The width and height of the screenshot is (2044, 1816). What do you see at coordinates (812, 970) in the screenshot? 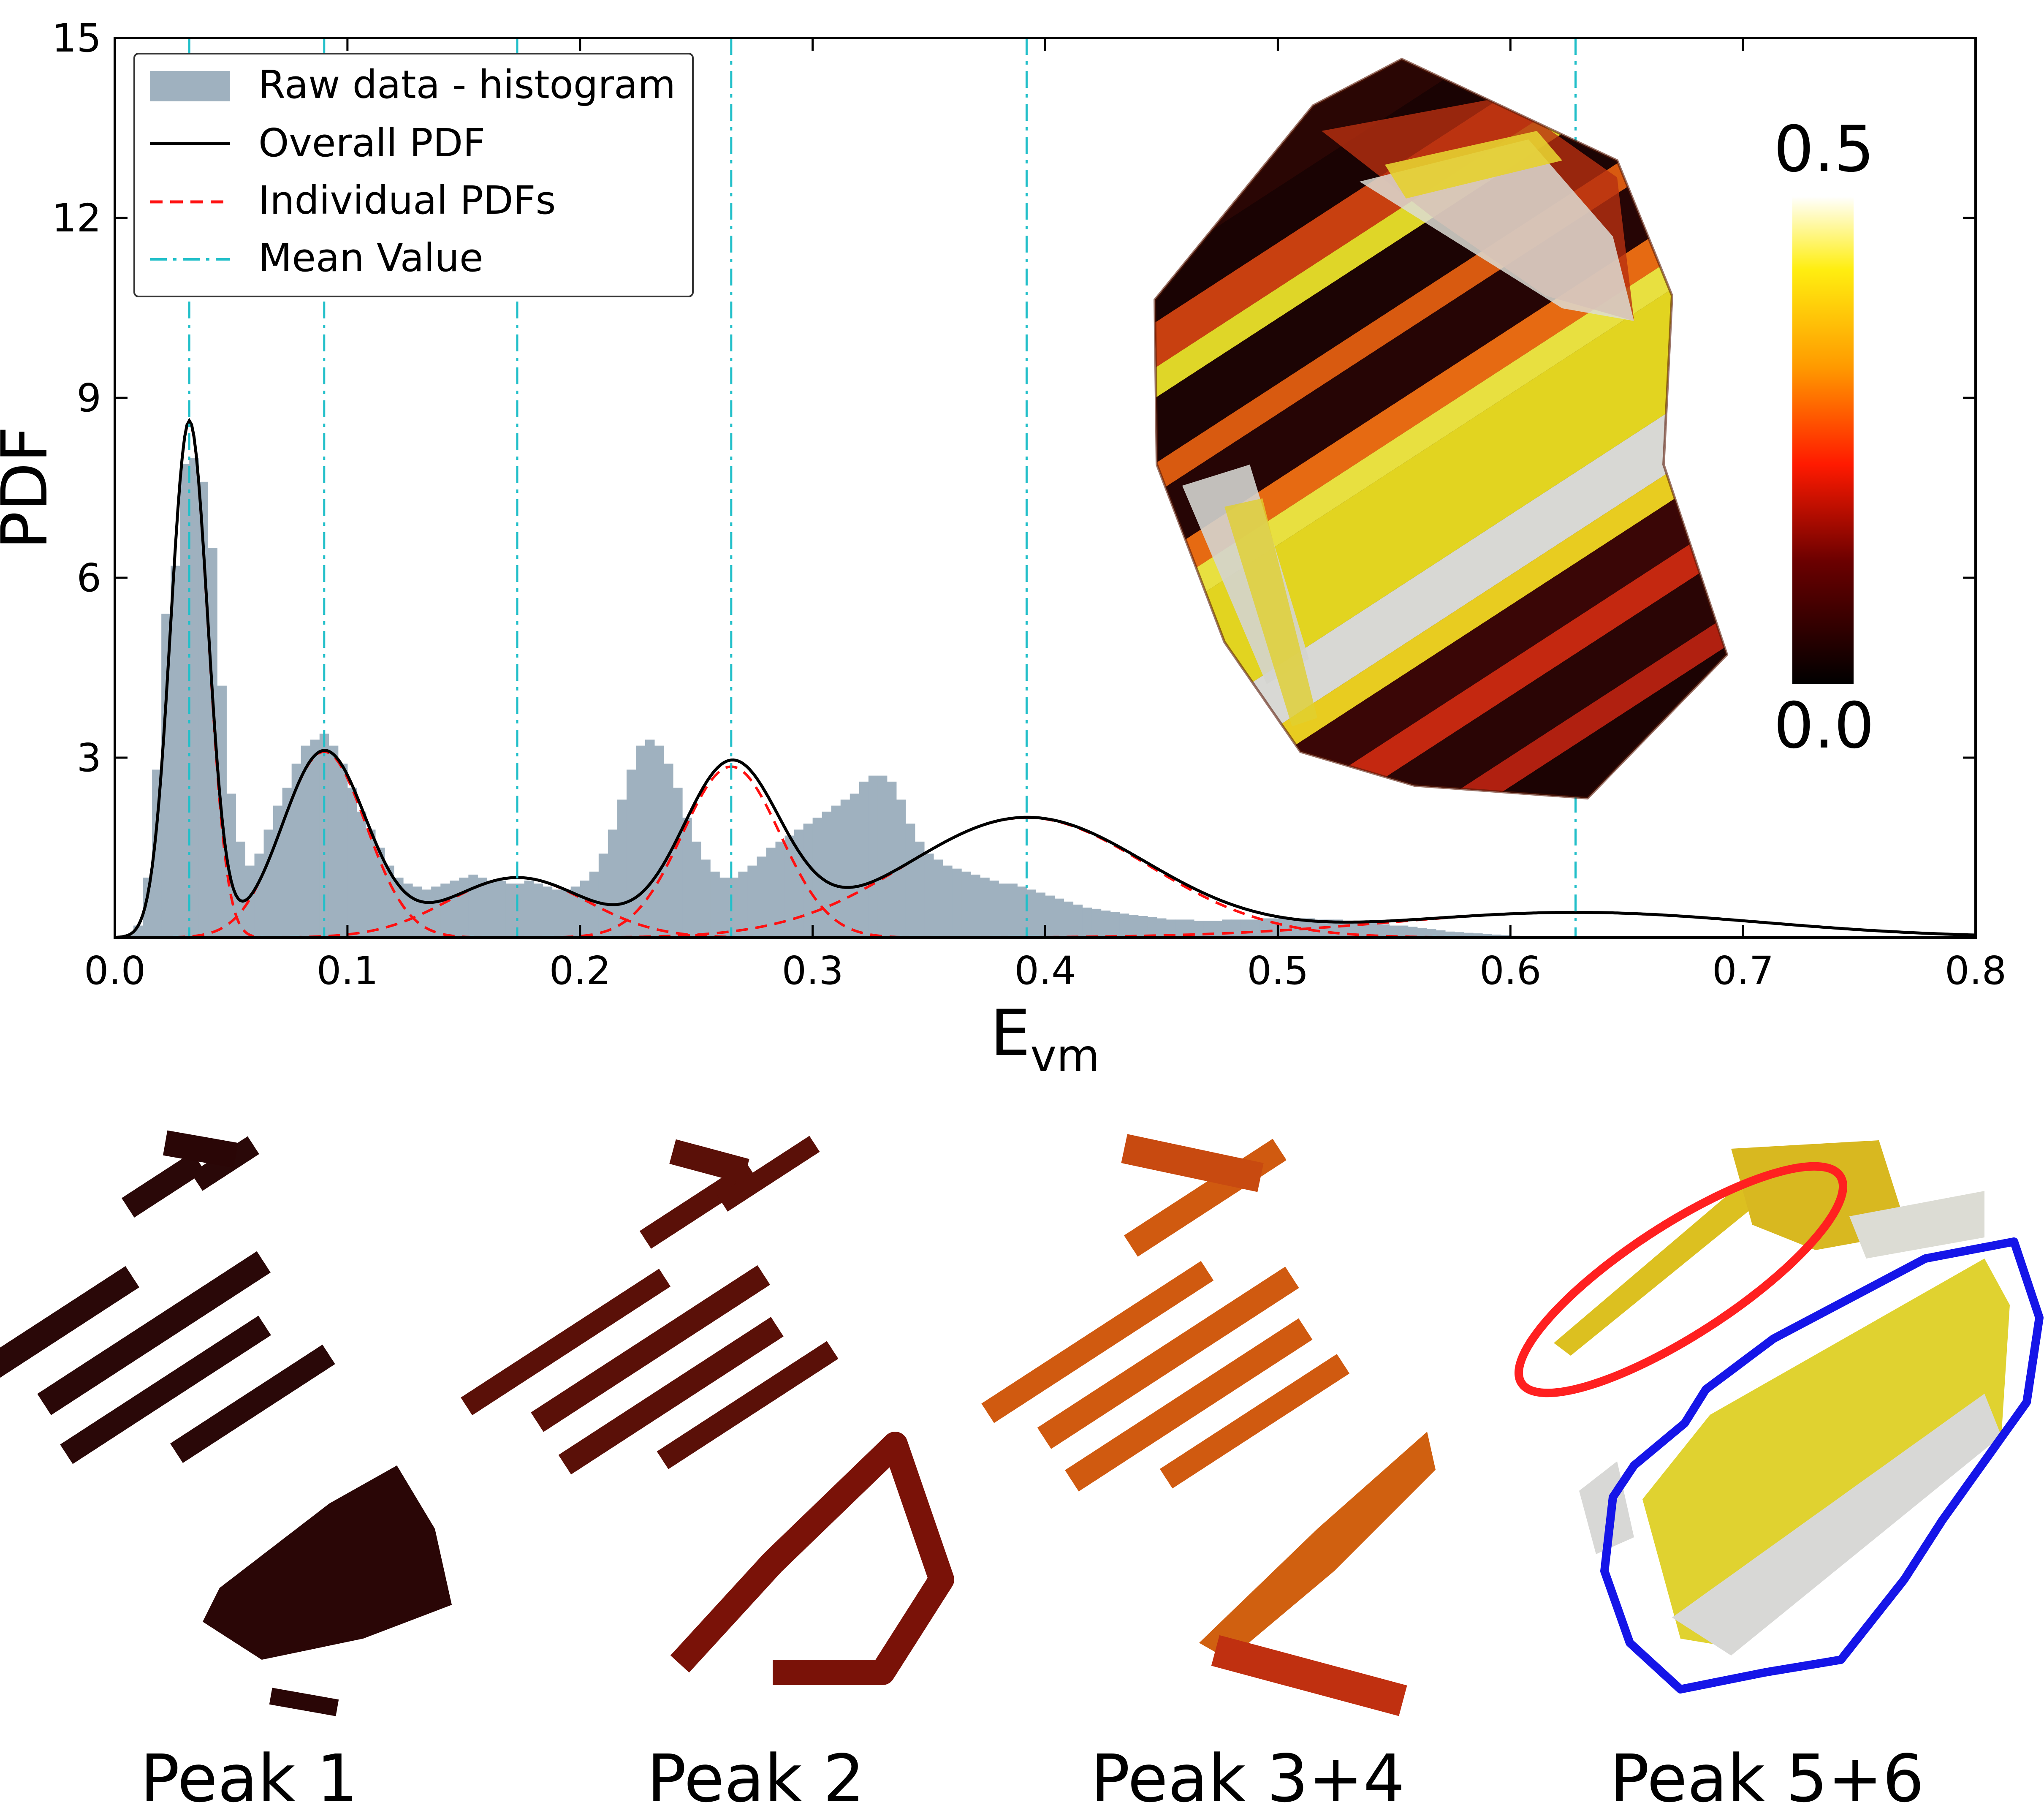
I see `x-tick-label: 0.3` at bounding box center [812, 970].